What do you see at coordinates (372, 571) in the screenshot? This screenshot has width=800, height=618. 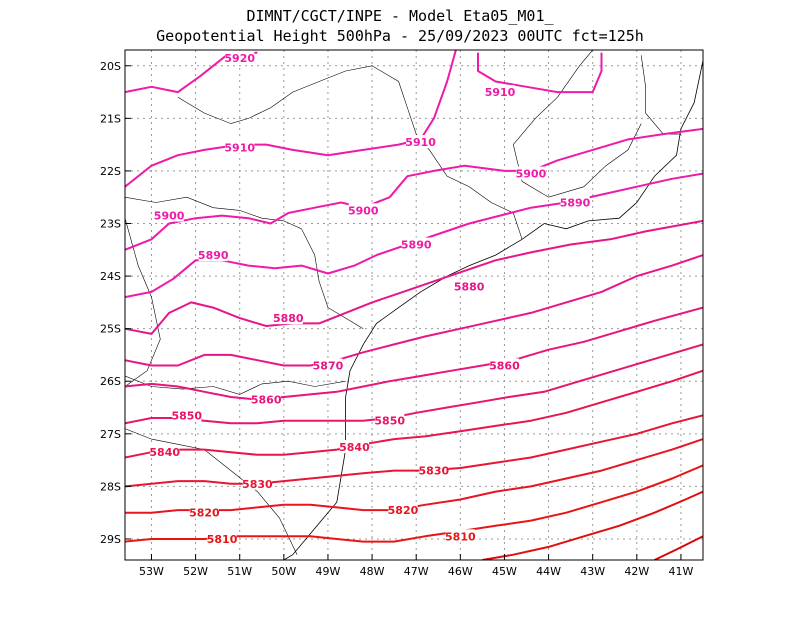 I see `lon-tick-label: 48W` at bounding box center [372, 571].